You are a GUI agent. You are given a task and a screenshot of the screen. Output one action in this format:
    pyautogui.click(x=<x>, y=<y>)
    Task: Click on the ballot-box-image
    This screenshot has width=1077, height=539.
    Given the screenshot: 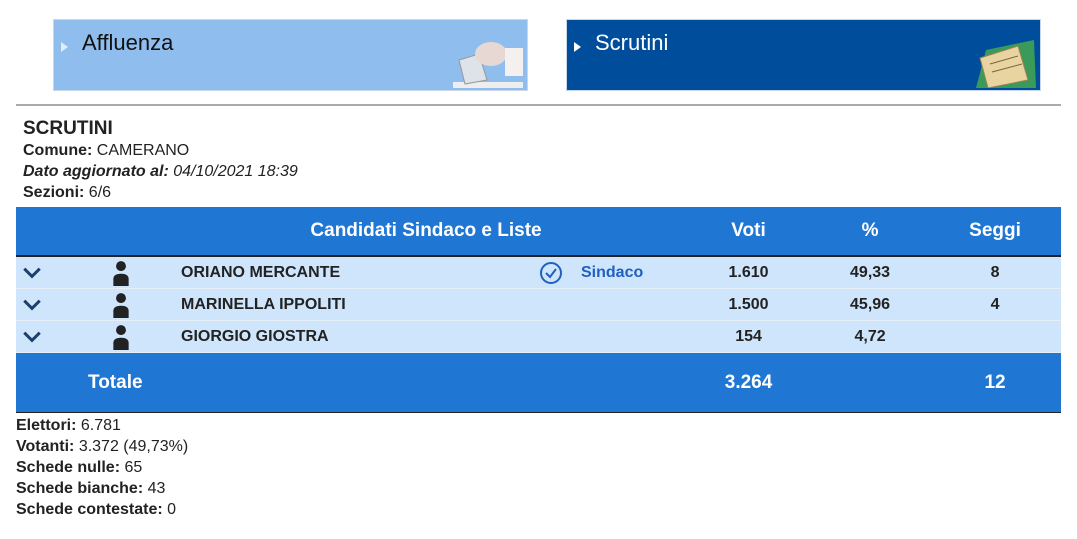 What is the action you would take?
    pyautogui.click(x=488, y=65)
    